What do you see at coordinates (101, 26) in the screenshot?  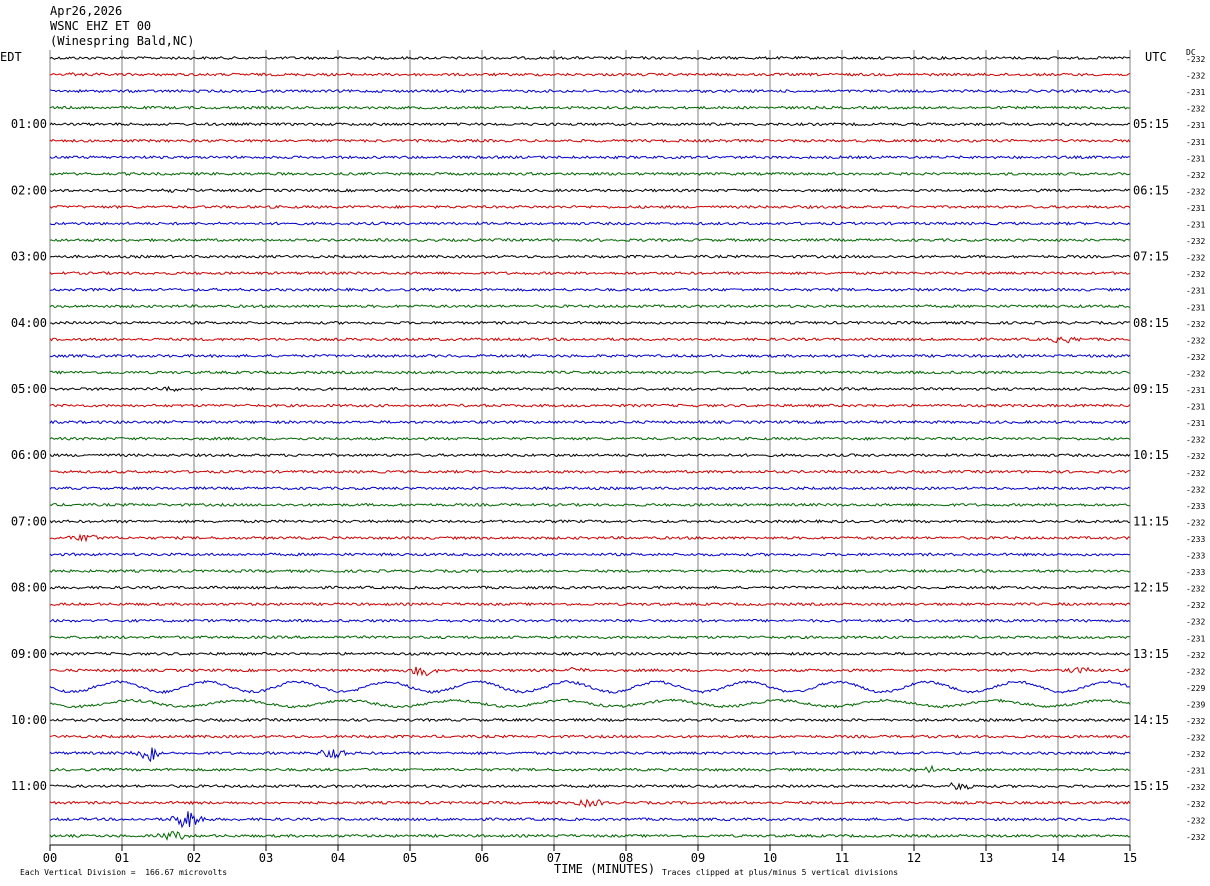 I see `station-code: WSNC EHZ ET 00` at bounding box center [101, 26].